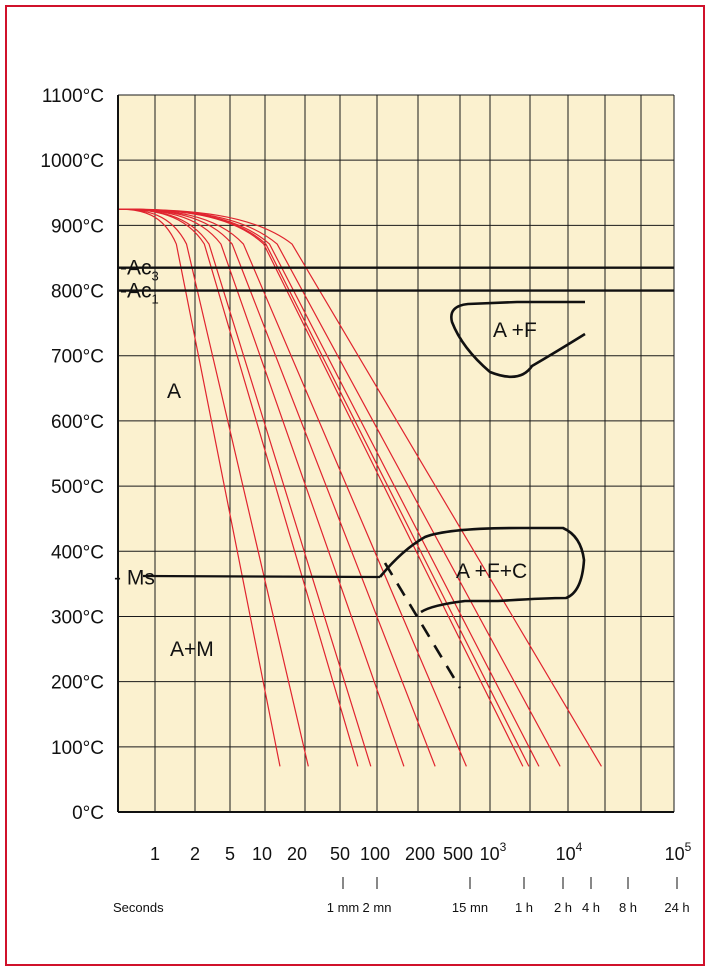  What do you see at coordinates (563, 907) in the screenshot?
I see `time-tick-label: 2 h` at bounding box center [563, 907].